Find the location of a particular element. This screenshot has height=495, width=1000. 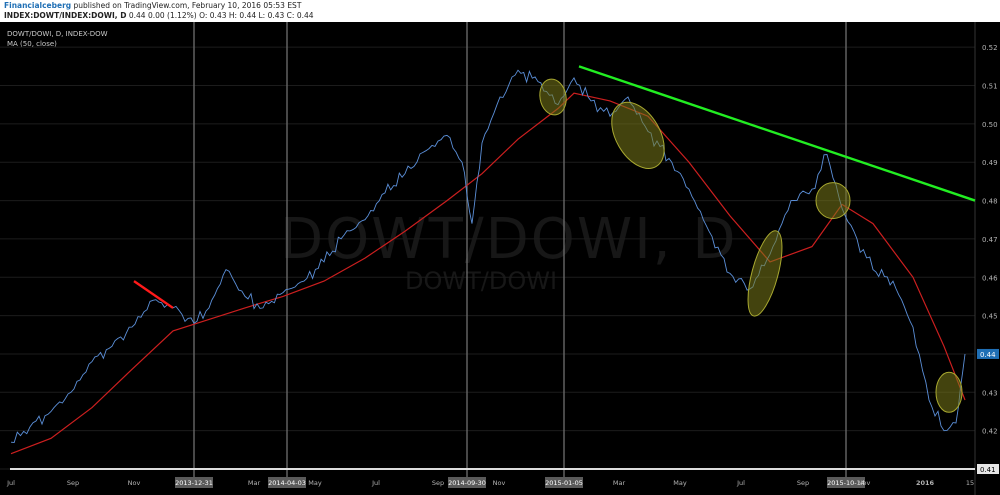

x-tick-label: 2013-12-31 is located at coordinates (194, 483).